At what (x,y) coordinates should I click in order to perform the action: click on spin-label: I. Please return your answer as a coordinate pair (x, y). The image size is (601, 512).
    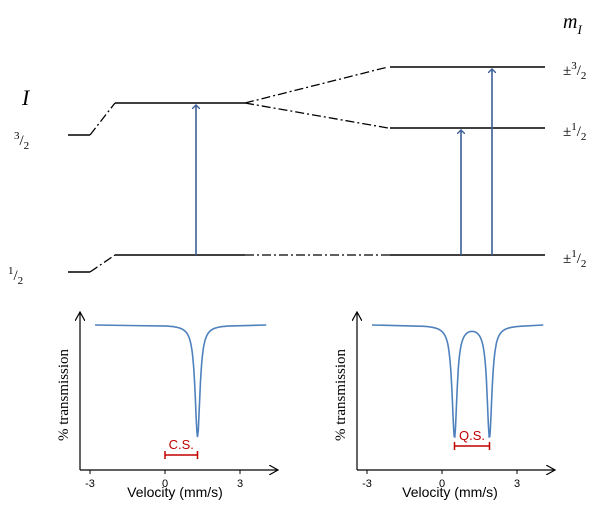
    Looking at the image, I should click on (26, 97).